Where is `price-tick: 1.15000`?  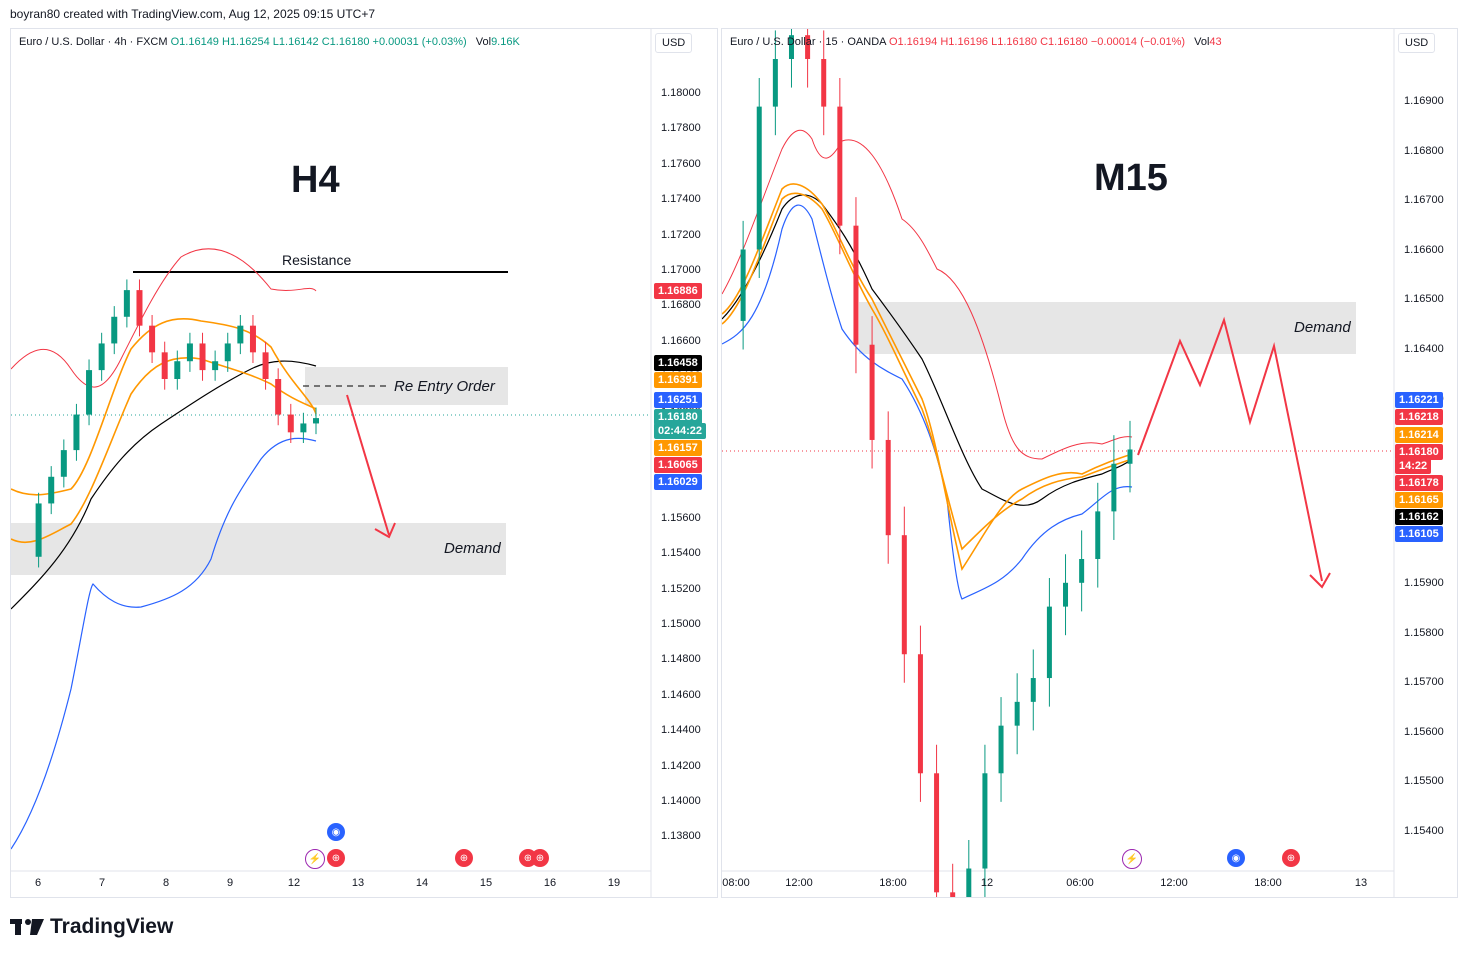 price-tick: 1.15000 is located at coordinates (681, 624).